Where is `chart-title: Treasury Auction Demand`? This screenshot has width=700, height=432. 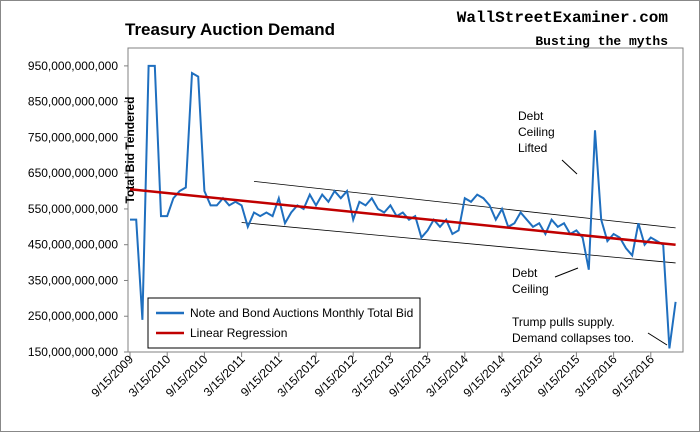
chart-title: Treasury Auction Demand is located at coordinates (230, 29).